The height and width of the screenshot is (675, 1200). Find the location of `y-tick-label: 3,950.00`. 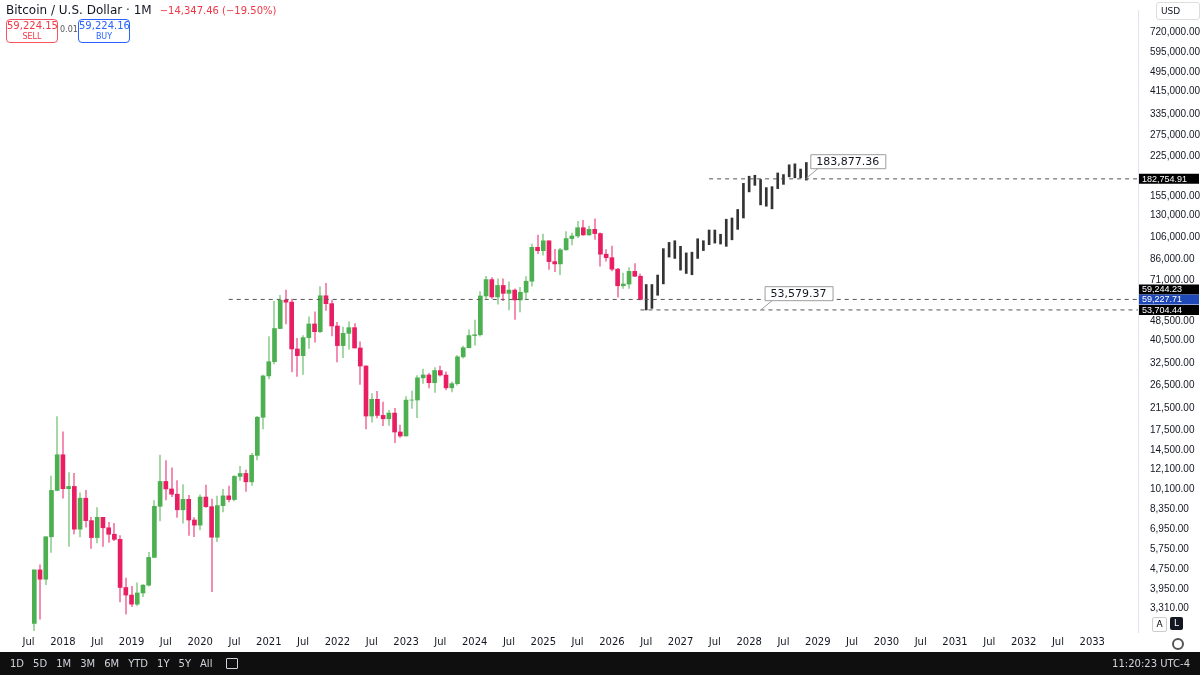

y-tick-label: 3,950.00 is located at coordinates (1170, 589).